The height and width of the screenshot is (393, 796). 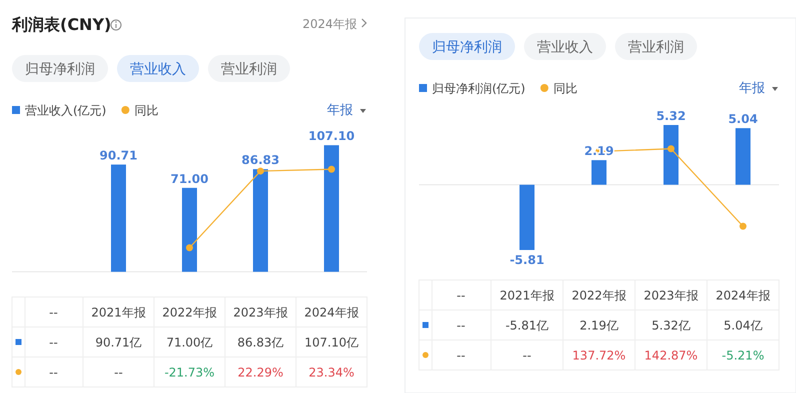 What do you see at coordinates (261, 160) in the screenshot?
I see `annotation: 86.83` at bounding box center [261, 160].